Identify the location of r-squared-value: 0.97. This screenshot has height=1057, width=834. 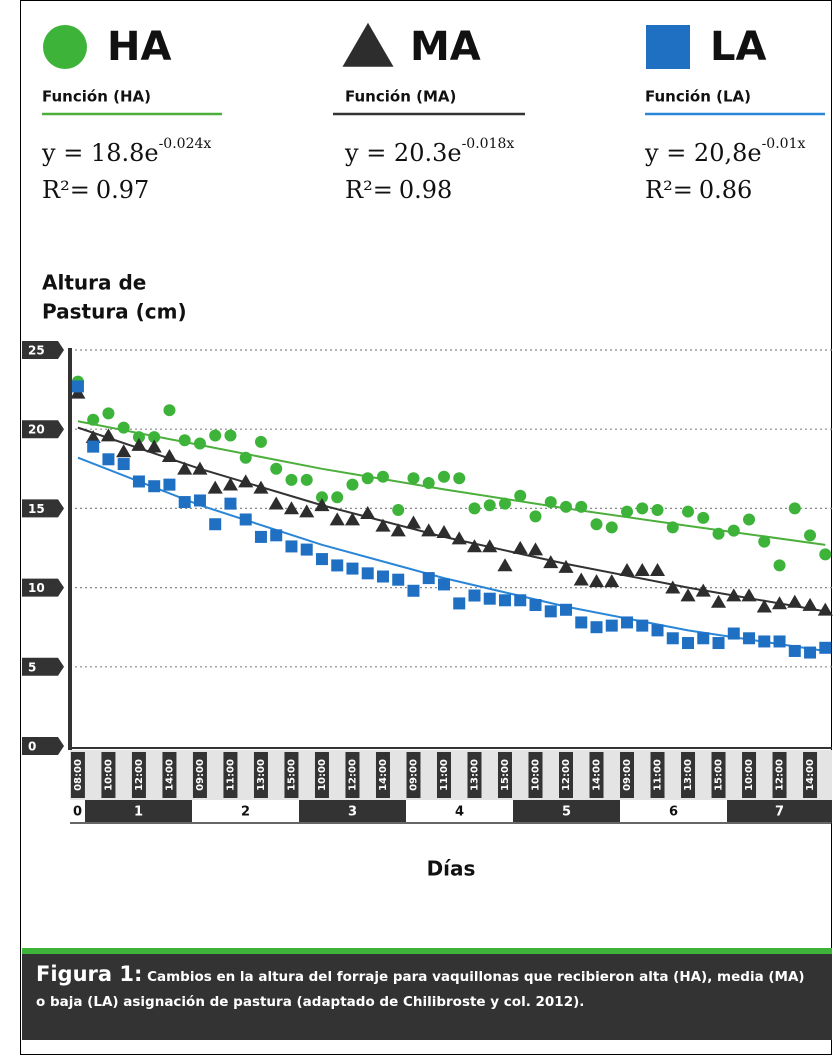
(122, 190).